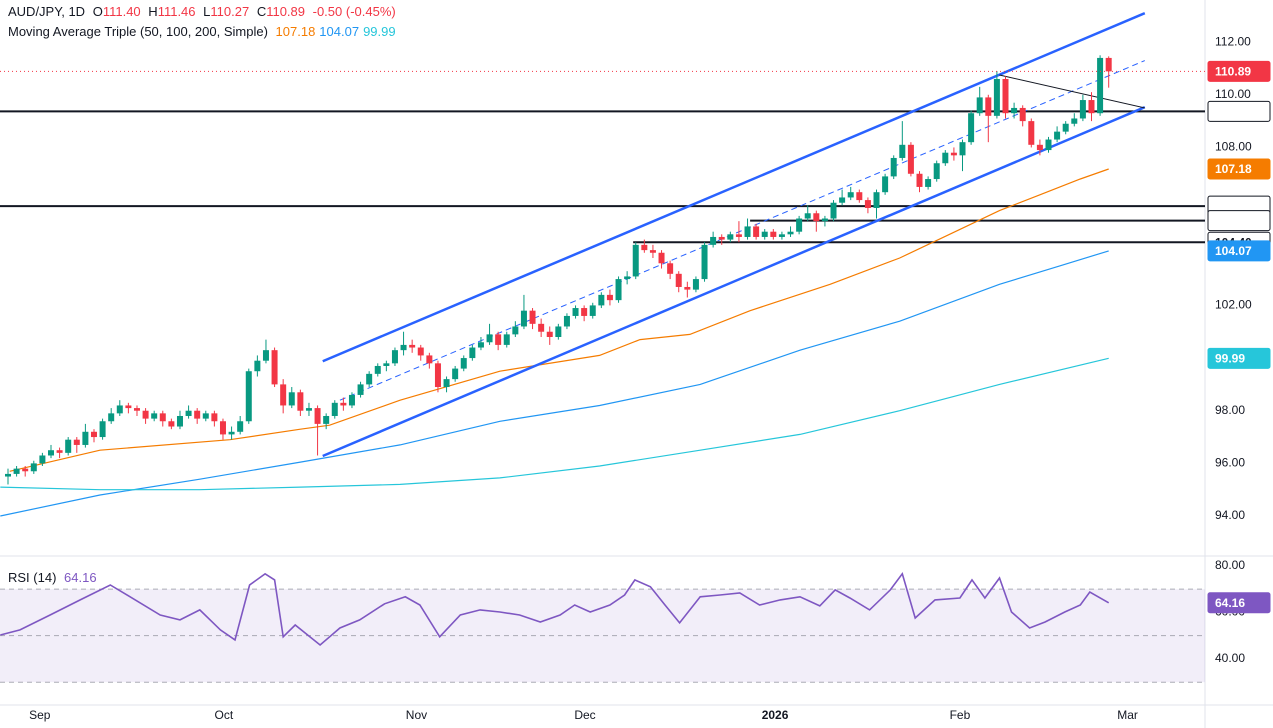 The image size is (1273, 728). I want to click on y-tick-label: 98.00, so click(1230, 410).